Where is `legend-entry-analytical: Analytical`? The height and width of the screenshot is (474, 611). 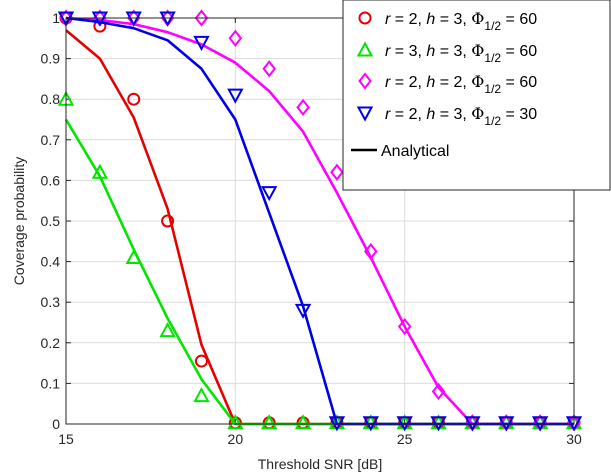
legend-entry-analytical: Analytical is located at coordinates (400, 151).